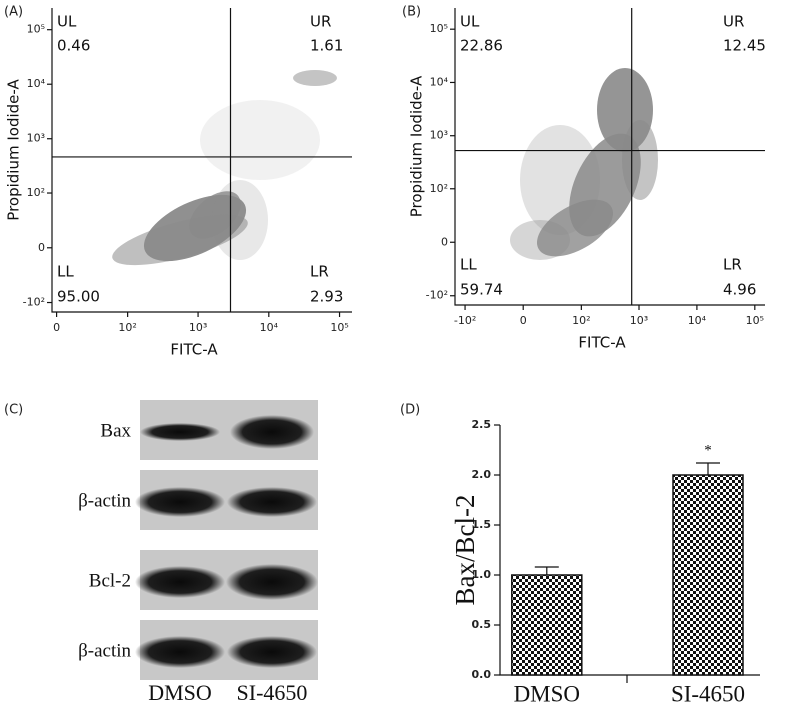  What do you see at coordinates (73, 46) in the screenshot?
I see `quadrant-percent: 0.46` at bounding box center [73, 46].